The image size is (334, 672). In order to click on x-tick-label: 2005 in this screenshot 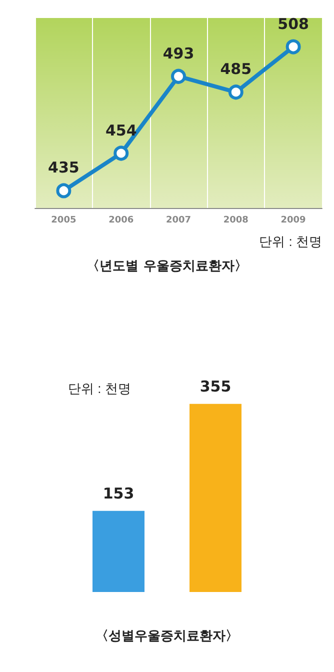, I will do `click(63, 221)`.